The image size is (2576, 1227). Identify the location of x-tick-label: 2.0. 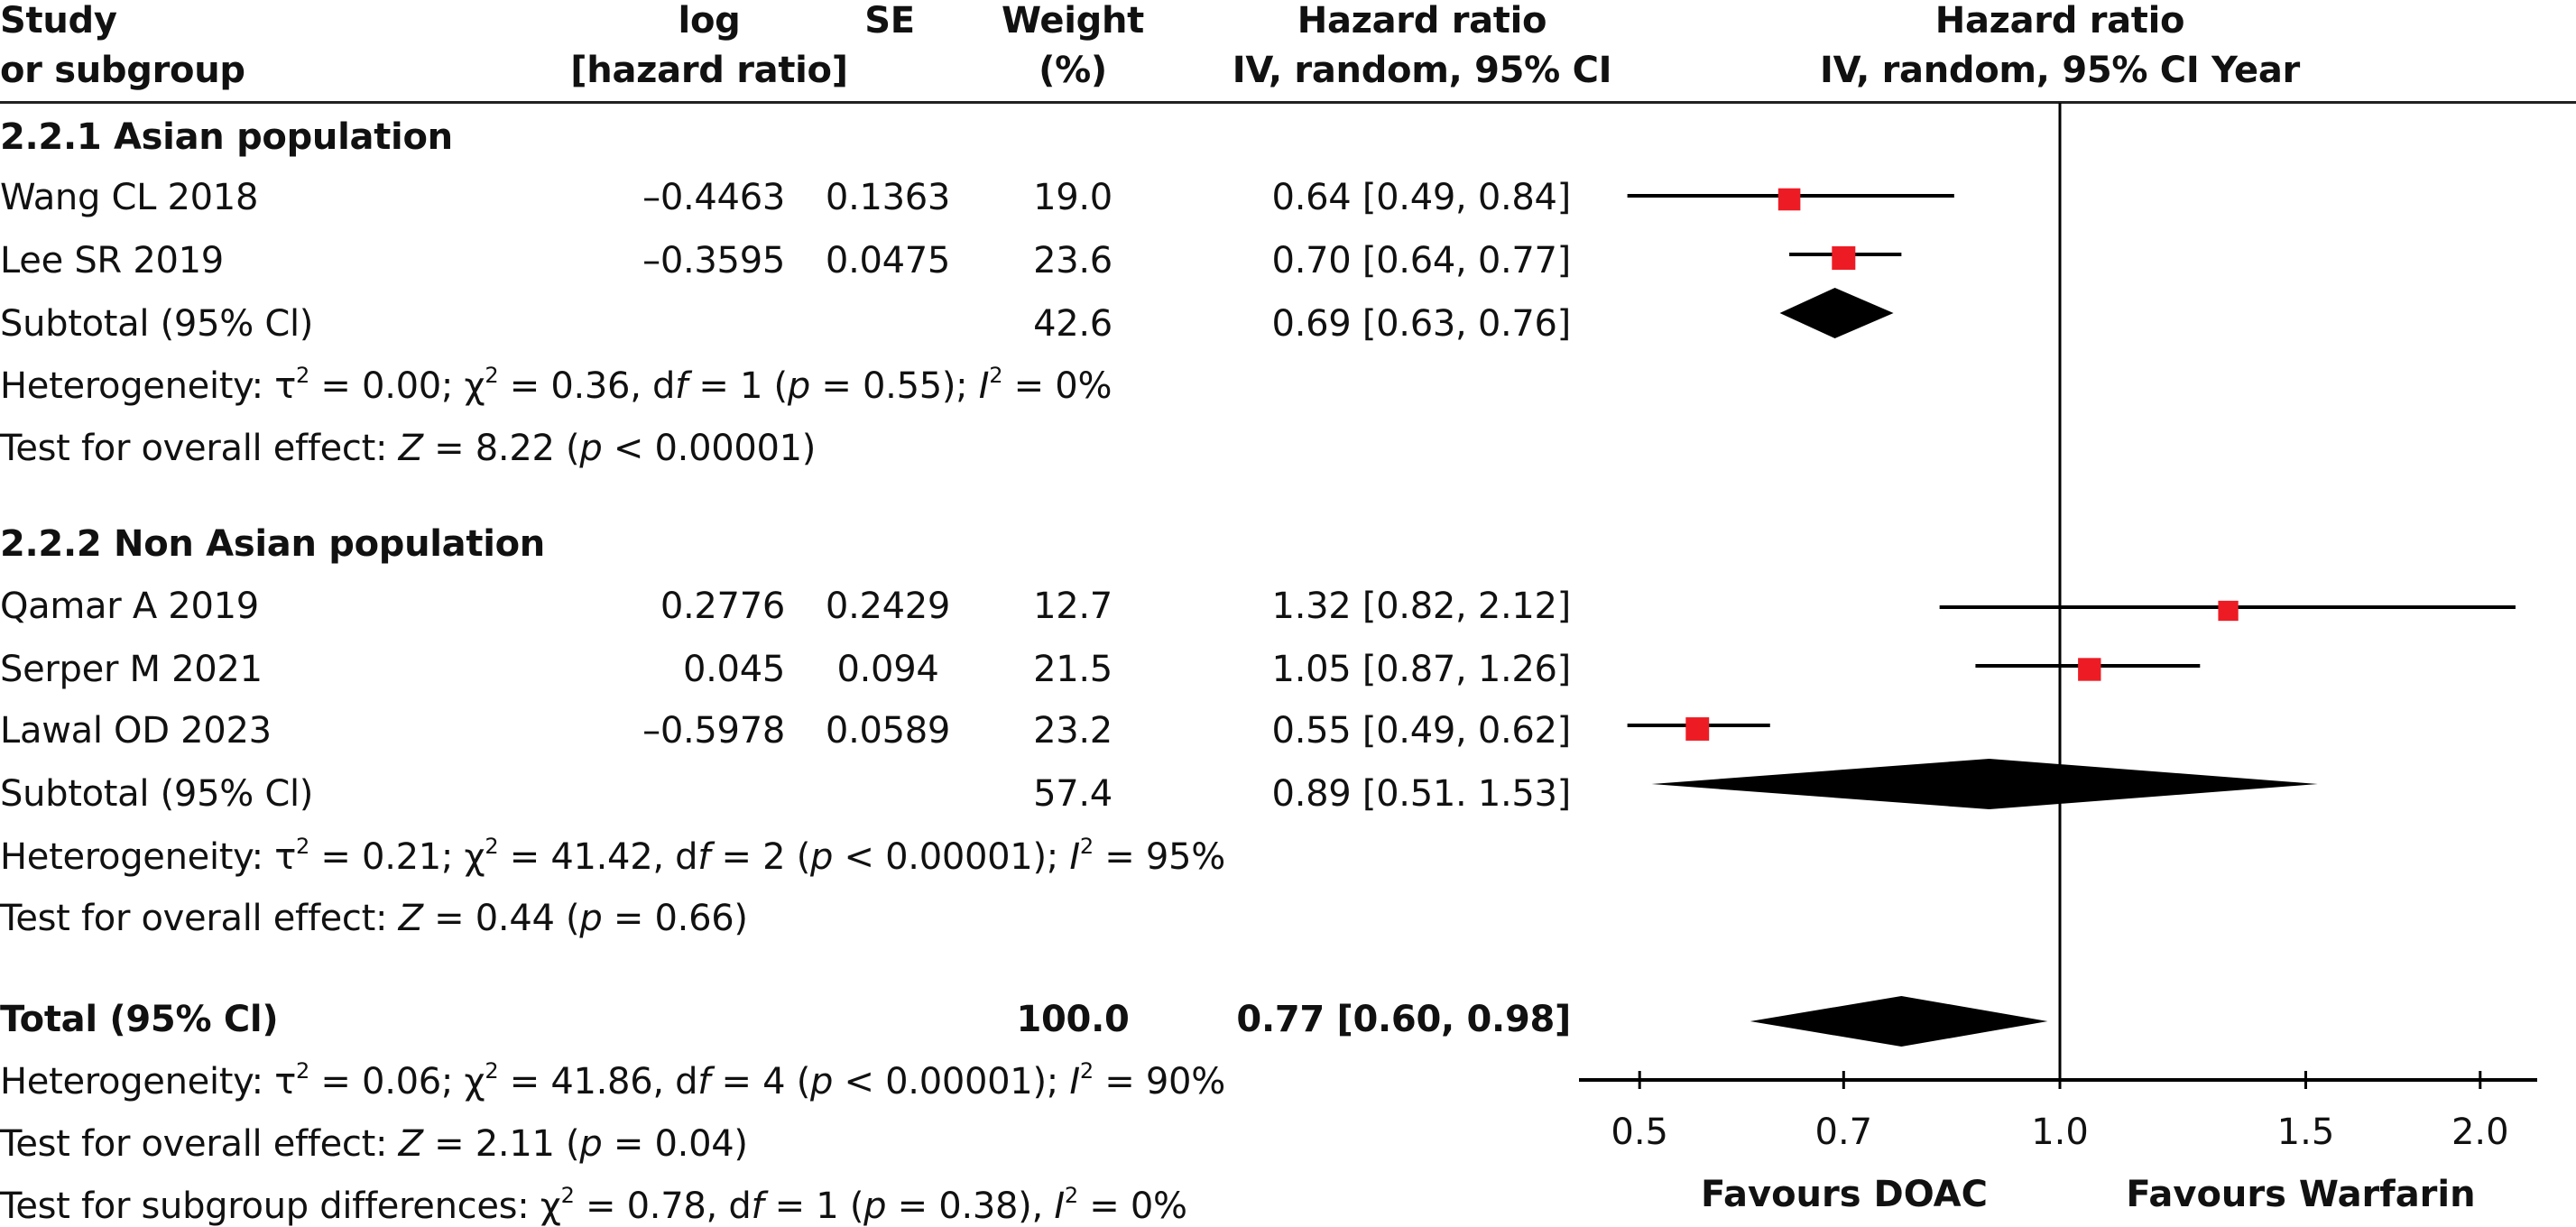
(2480, 1132).